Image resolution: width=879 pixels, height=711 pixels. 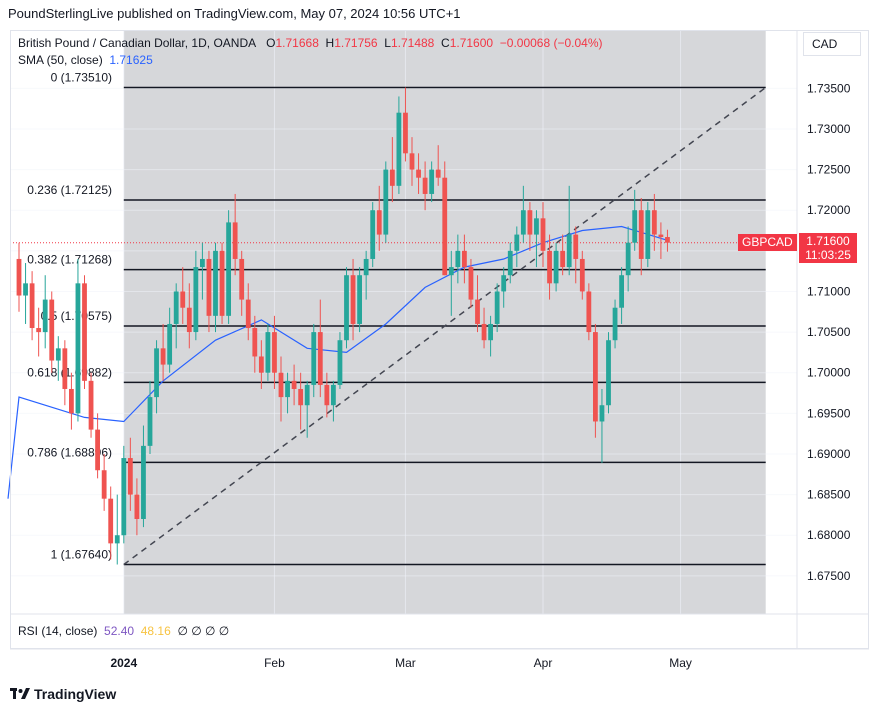 I want to click on tradingview-logo: TradingView, so click(x=63, y=694).